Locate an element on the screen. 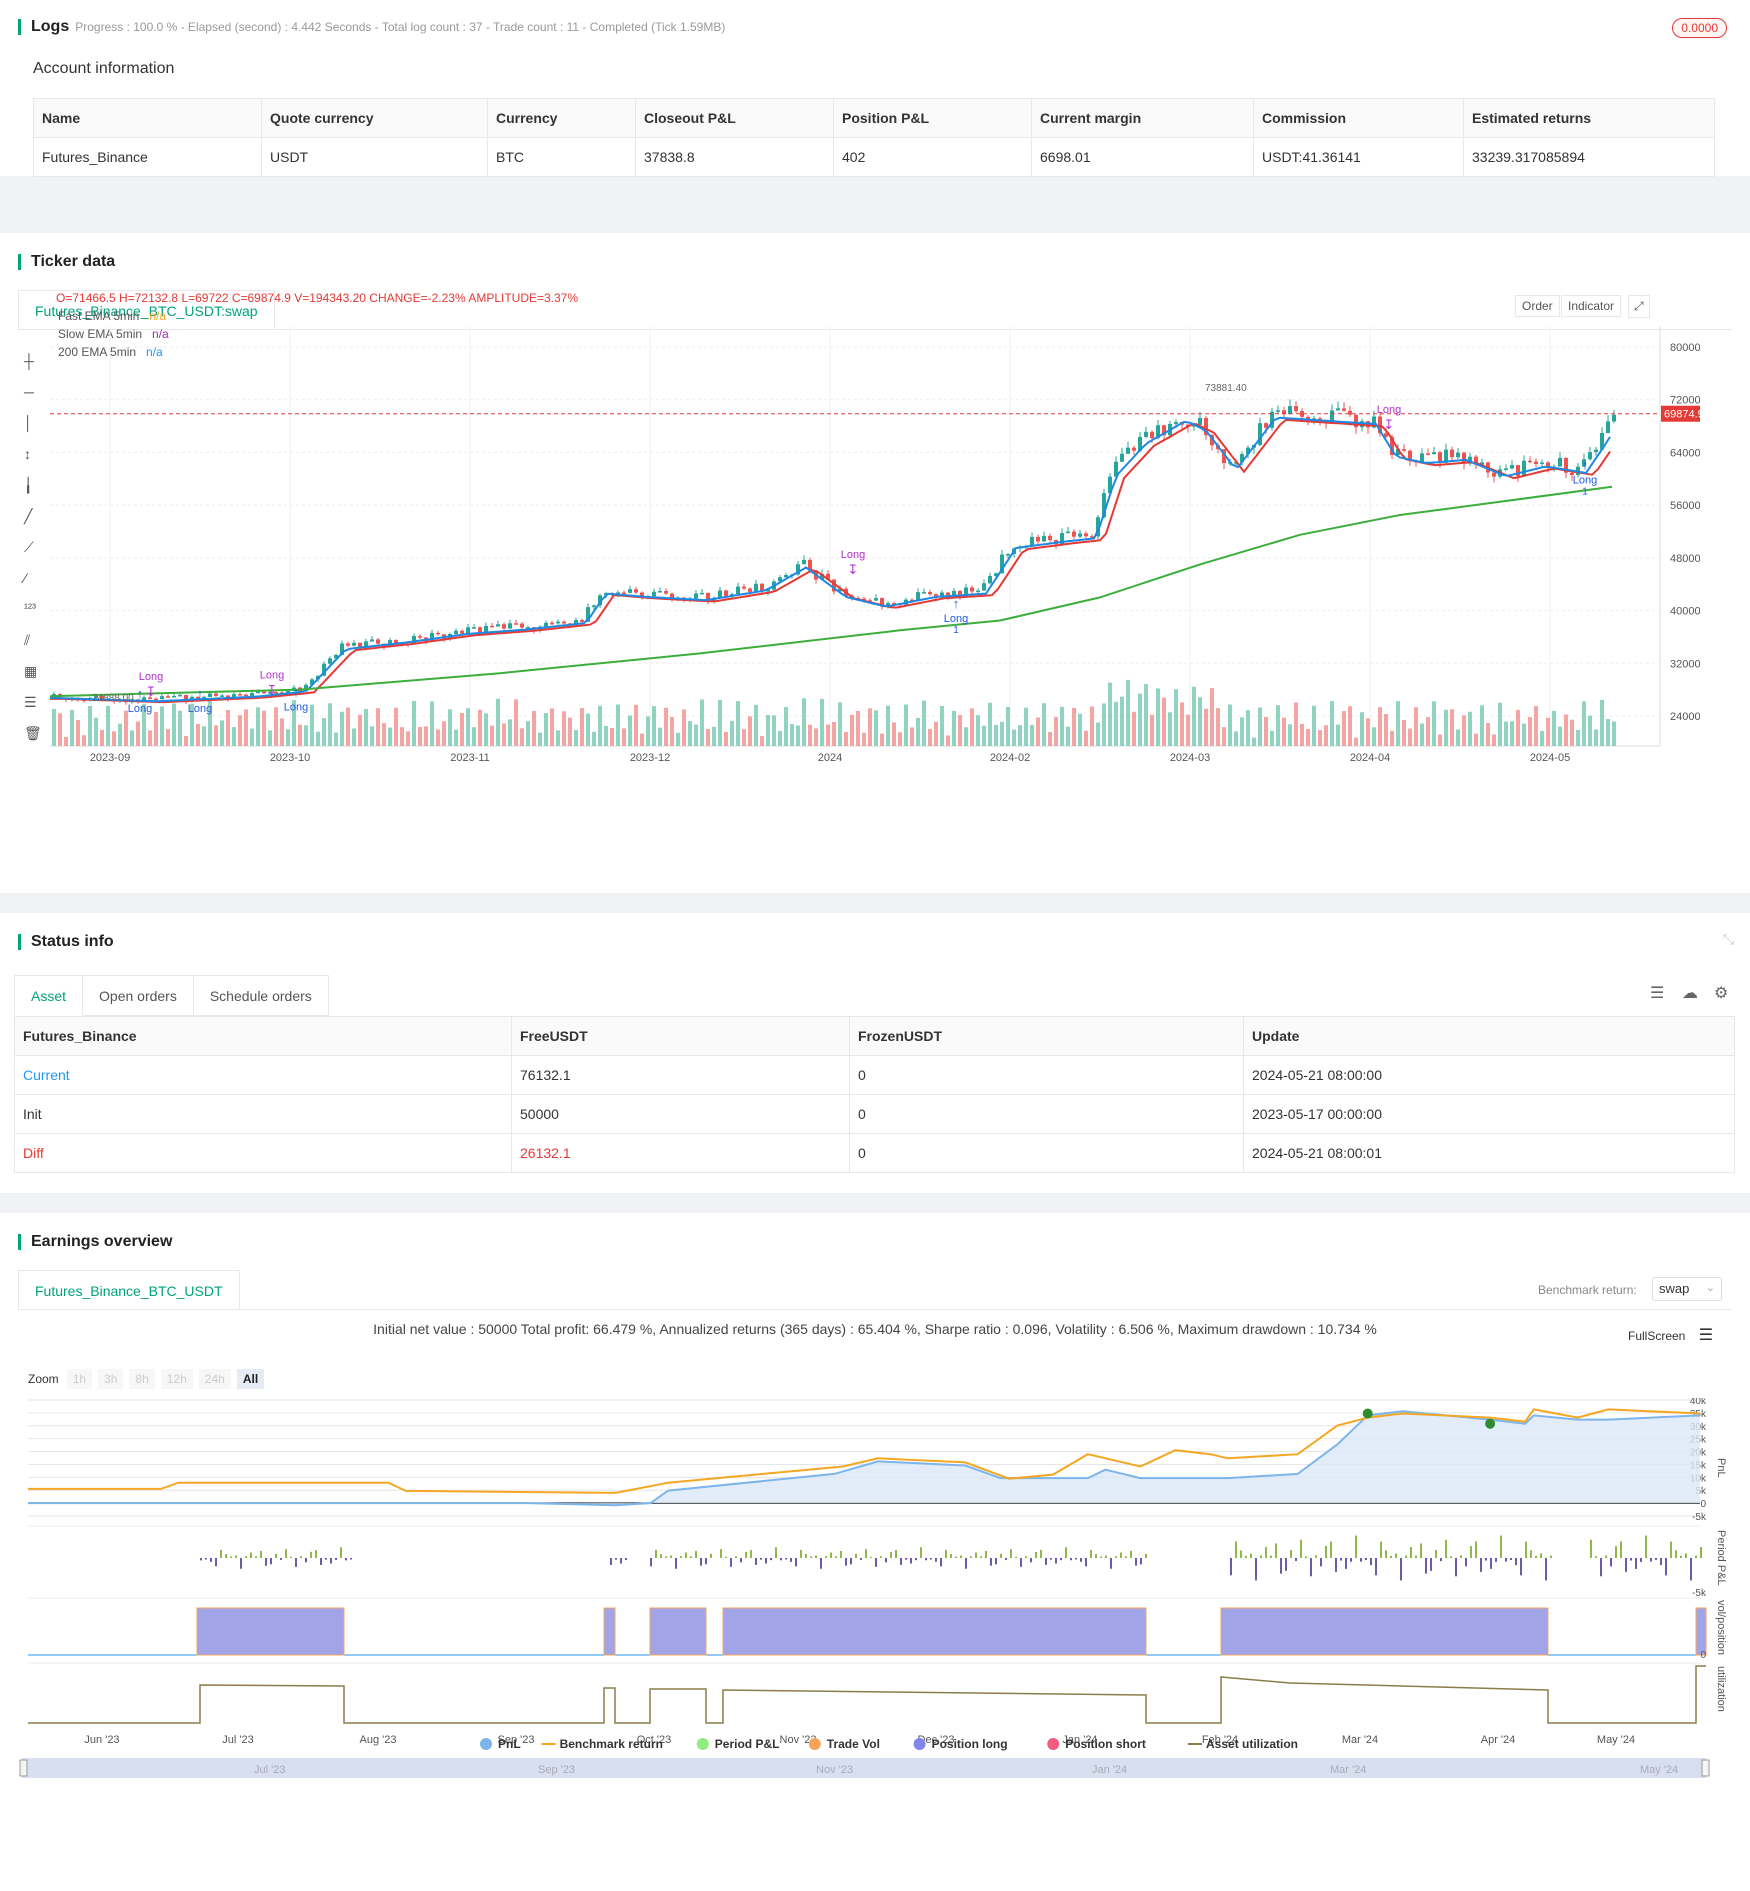 The image size is (1750, 1891). collapse-icon: ⤡ is located at coordinates (1728, 939).